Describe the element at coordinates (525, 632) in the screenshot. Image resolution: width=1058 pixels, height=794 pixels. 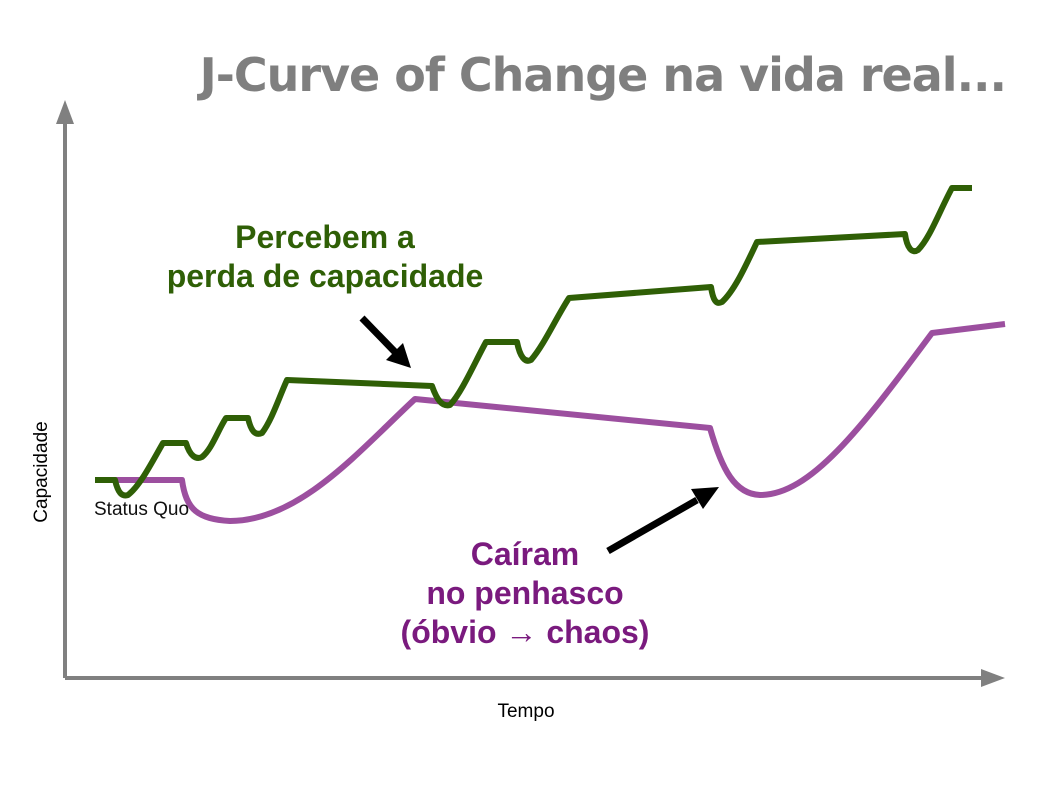
I see `purple-annotation-line-3: (óbvio → chaos)` at that location.